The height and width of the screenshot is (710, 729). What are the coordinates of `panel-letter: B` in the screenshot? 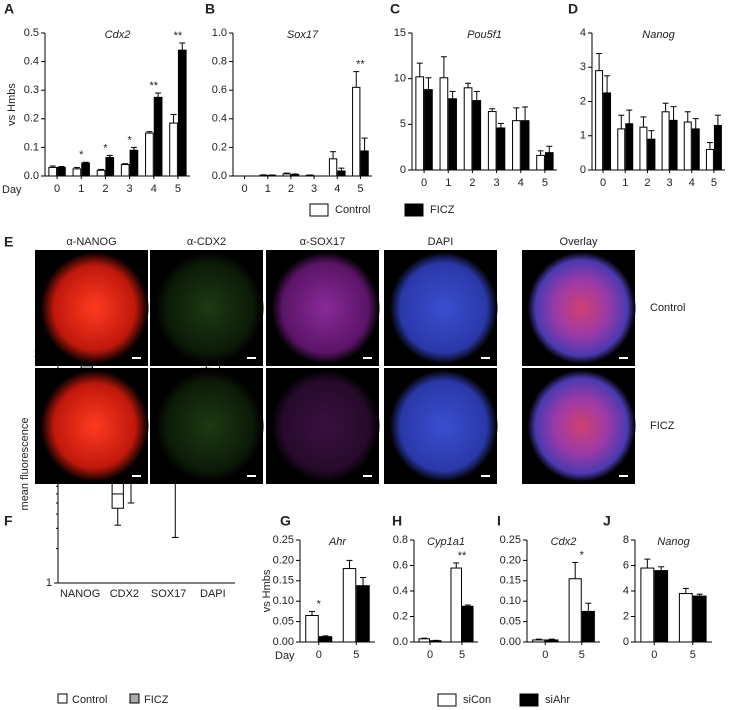 It's located at (210, 9).